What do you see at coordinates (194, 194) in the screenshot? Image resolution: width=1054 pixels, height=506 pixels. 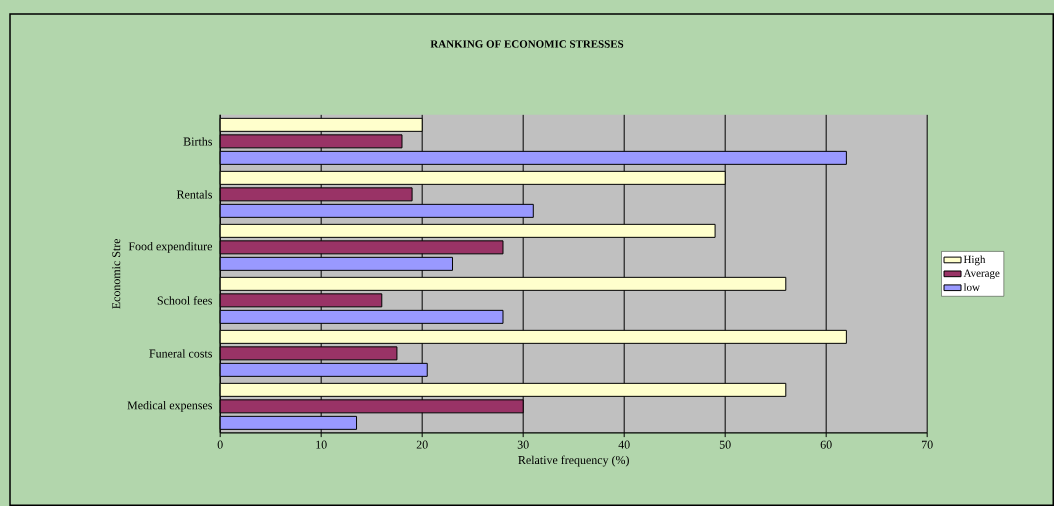 I see `y-tick-label: Rentals` at bounding box center [194, 194].